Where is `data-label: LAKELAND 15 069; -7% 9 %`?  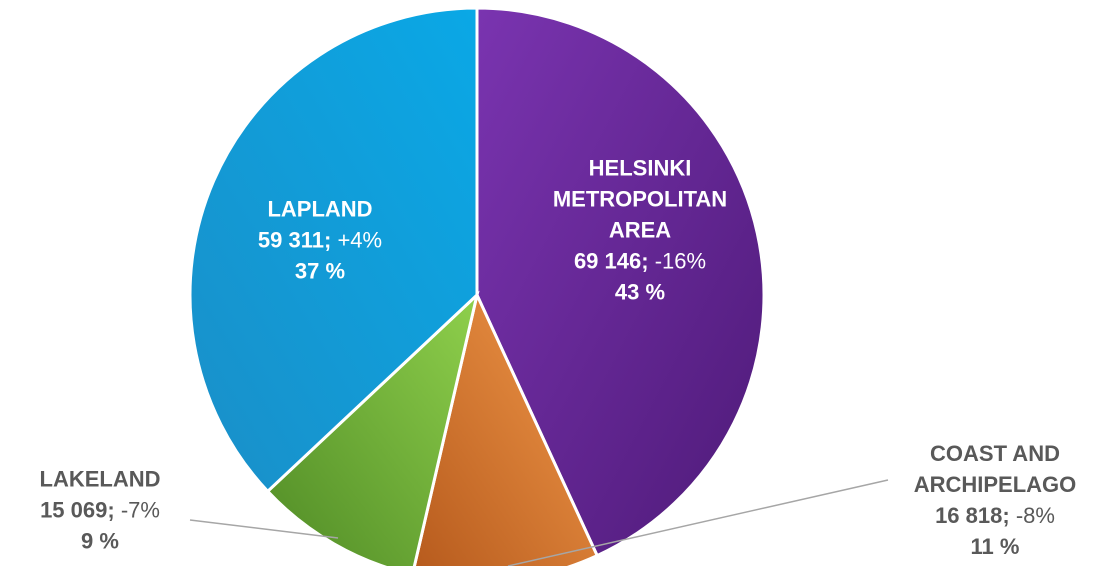 data-label: LAKELAND 15 069; -7% 9 % is located at coordinates (100, 510).